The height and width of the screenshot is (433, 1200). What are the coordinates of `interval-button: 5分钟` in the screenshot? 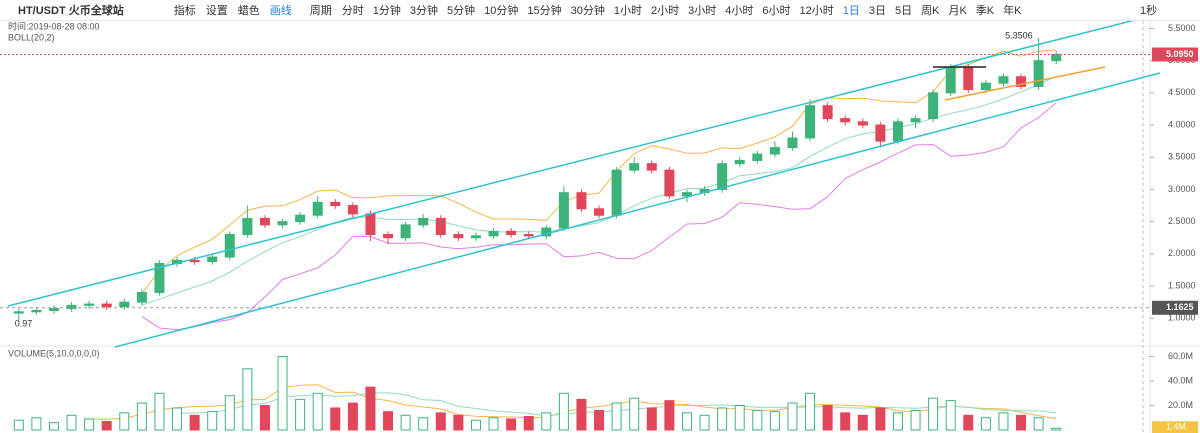 It's located at (461, 11).